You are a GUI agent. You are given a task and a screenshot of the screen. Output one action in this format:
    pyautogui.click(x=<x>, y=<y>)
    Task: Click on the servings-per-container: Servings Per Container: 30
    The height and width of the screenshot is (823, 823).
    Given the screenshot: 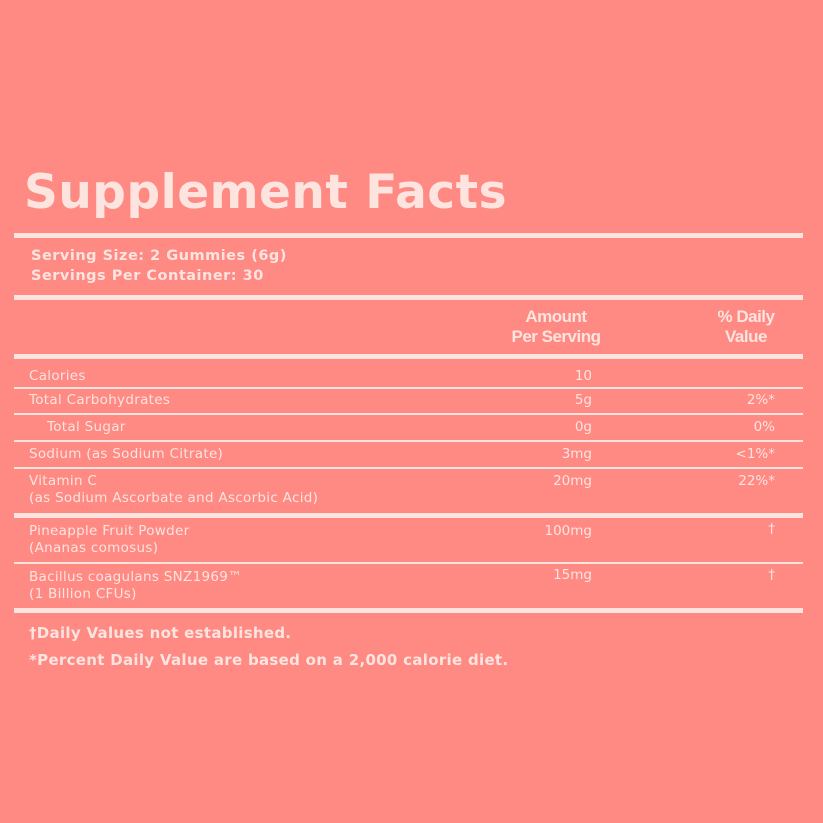 What is the action you would take?
    pyautogui.click(x=147, y=276)
    